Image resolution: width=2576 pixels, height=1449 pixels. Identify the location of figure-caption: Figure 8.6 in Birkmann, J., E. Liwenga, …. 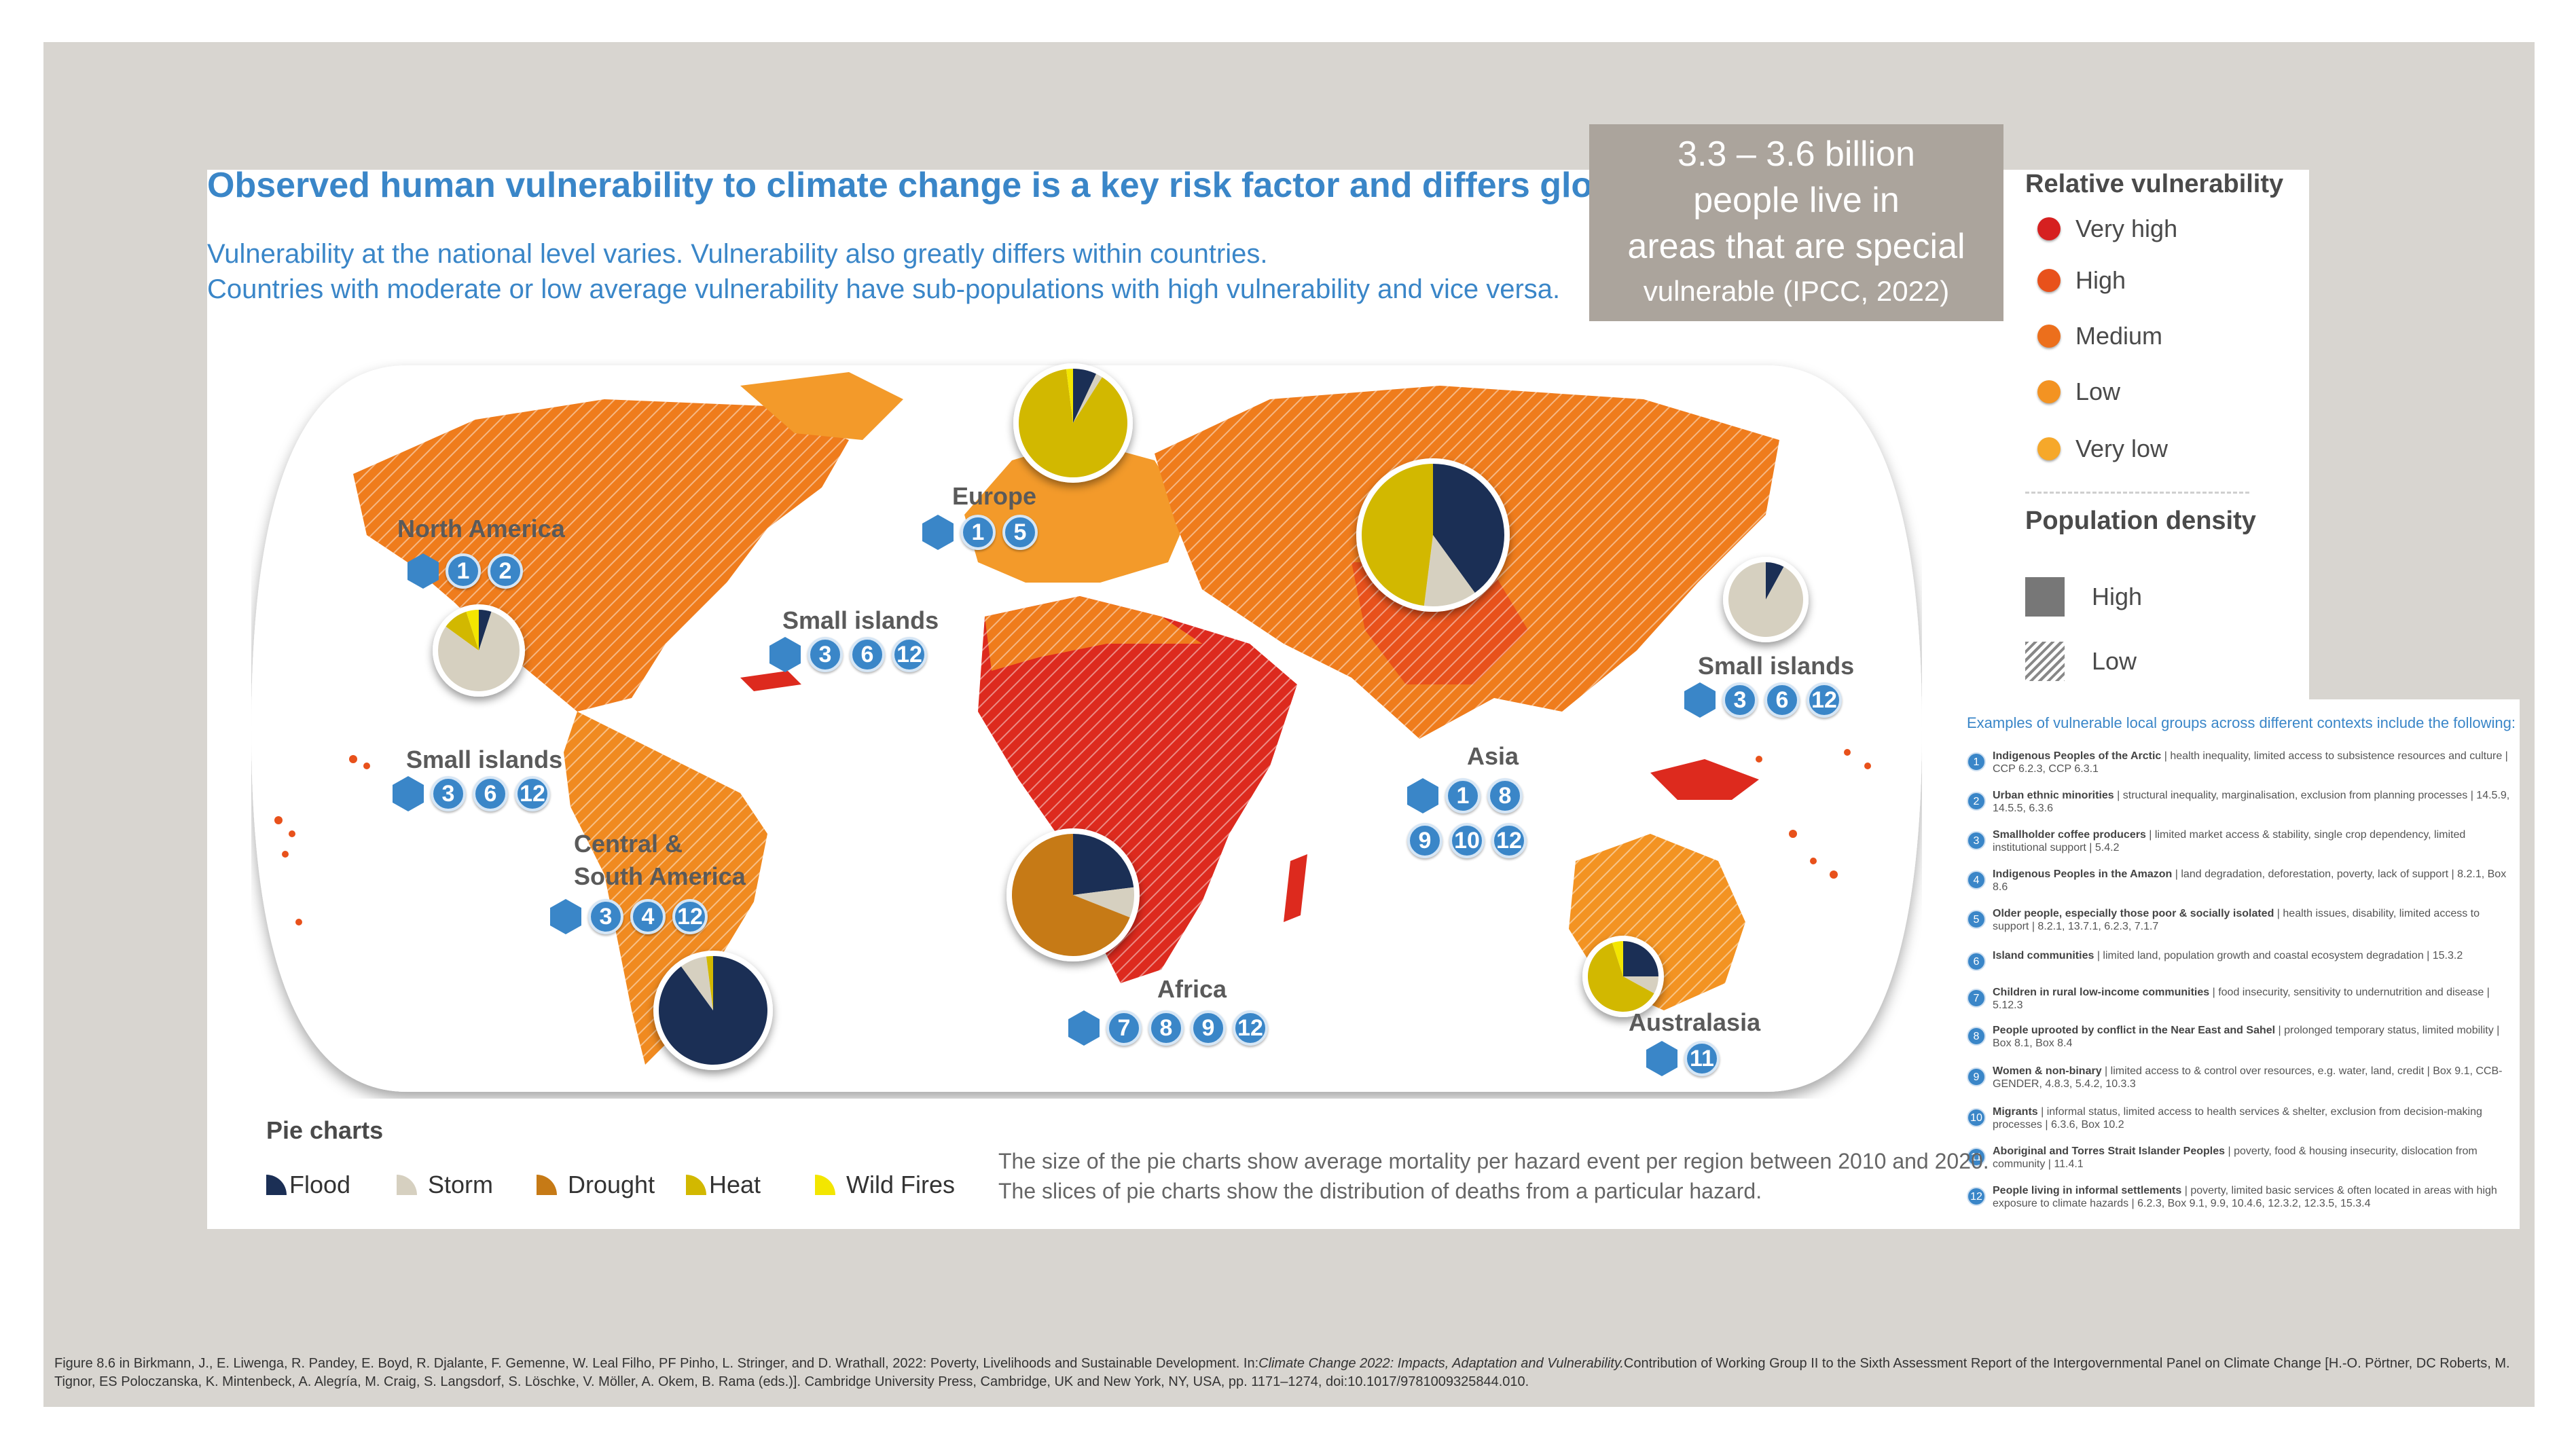
(1283, 1373).